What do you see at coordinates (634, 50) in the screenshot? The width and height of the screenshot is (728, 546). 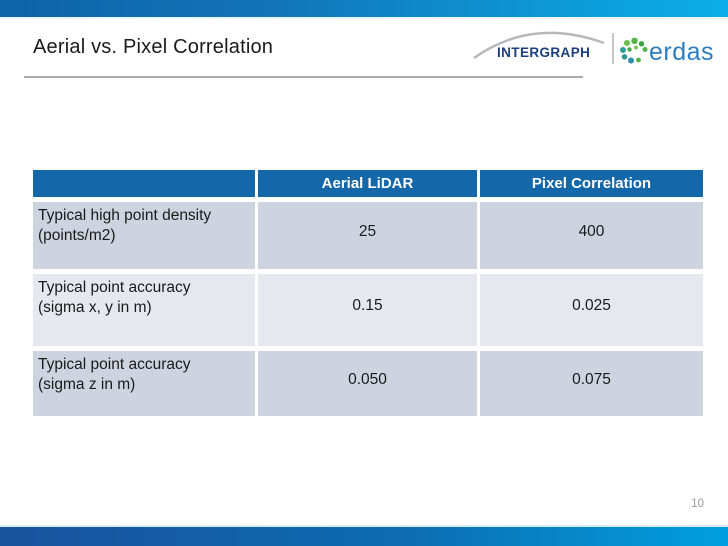 I see `erdas-globe-icon` at bounding box center [634, 50].